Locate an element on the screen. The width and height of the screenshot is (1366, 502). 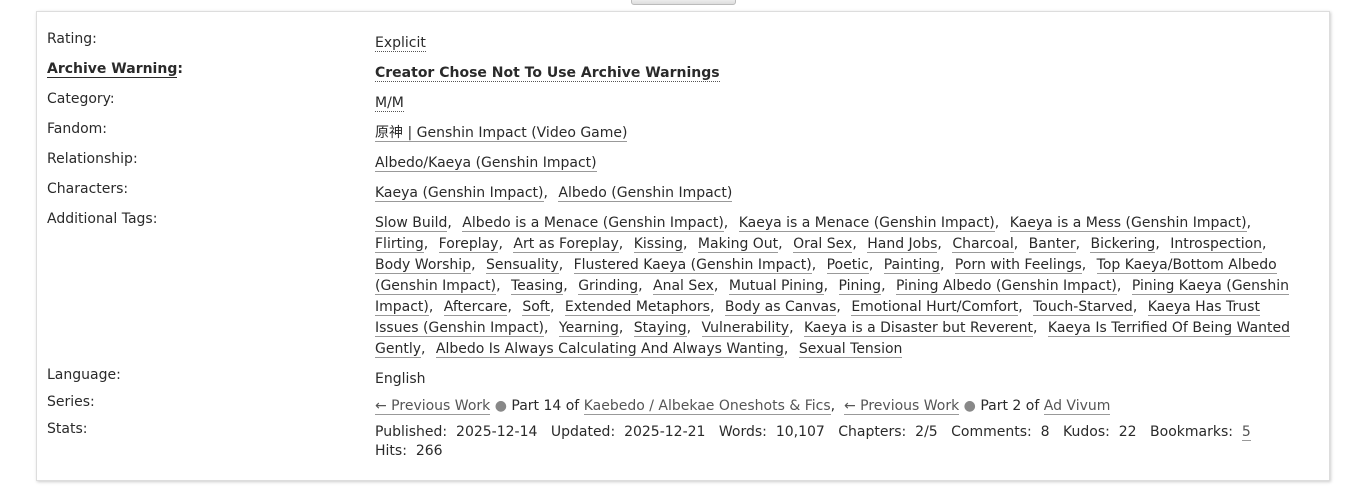
tag-link: Pining Albedo (Genshin Impact) is located at coordinates (1006, 286).